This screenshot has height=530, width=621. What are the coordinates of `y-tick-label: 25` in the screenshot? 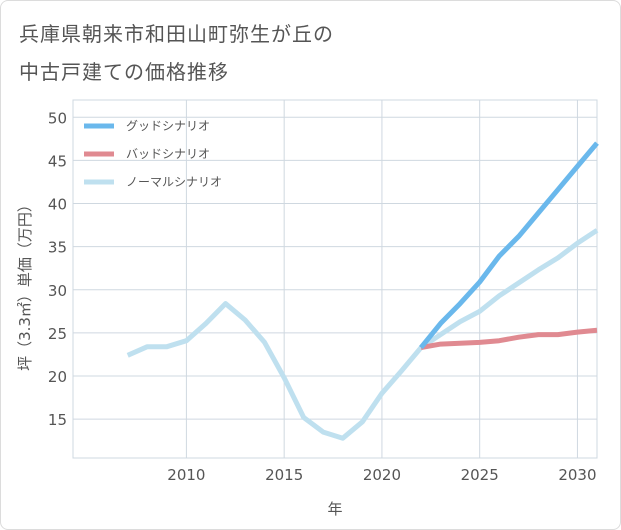 It's located at (57, 334).